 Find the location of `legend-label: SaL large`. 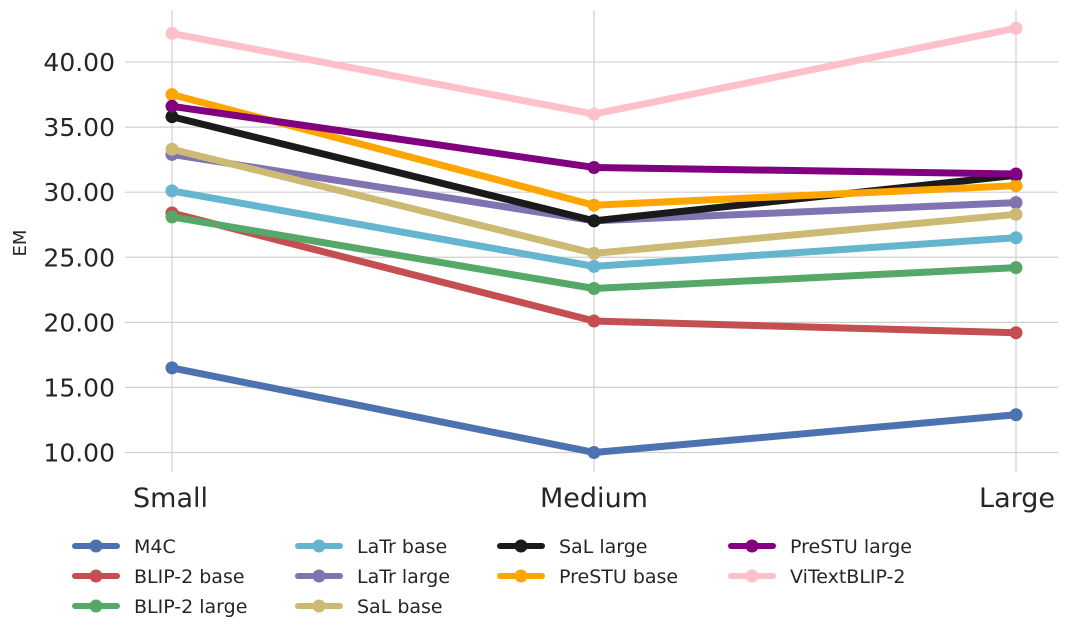

legend-label: SaL large is located at coordinates (603, 547).